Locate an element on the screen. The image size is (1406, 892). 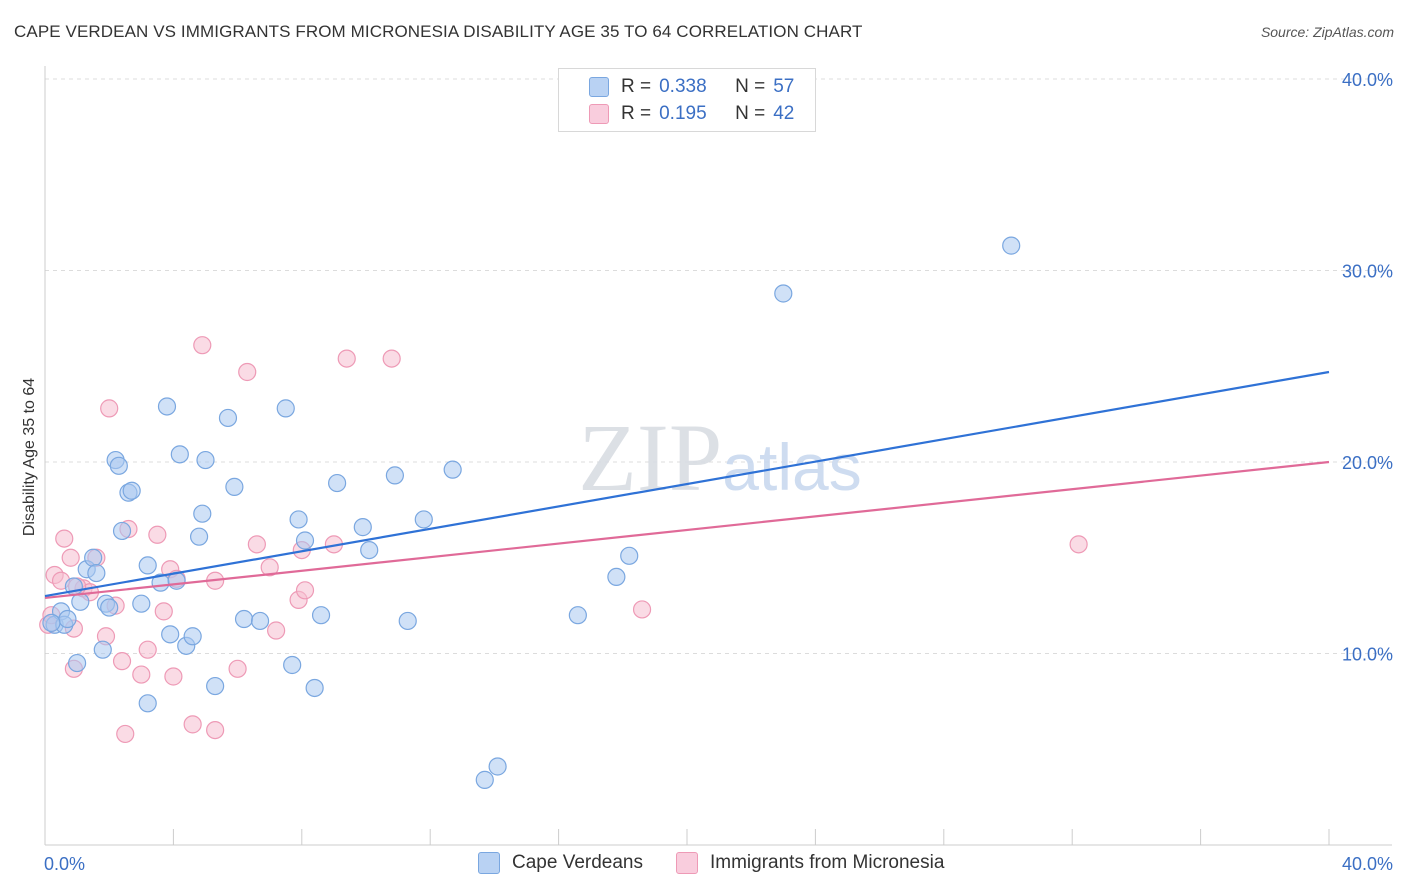
y-tick-label: 10.0% is located at coordinates (1367, 655).